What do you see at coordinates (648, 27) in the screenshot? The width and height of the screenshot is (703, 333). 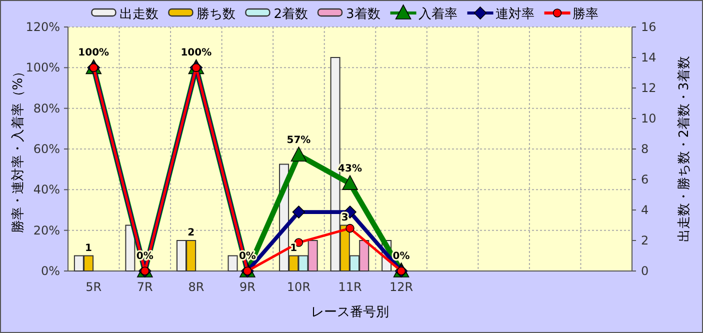 I see `y2-tick-label: 16` at bounding box center [648, 27].